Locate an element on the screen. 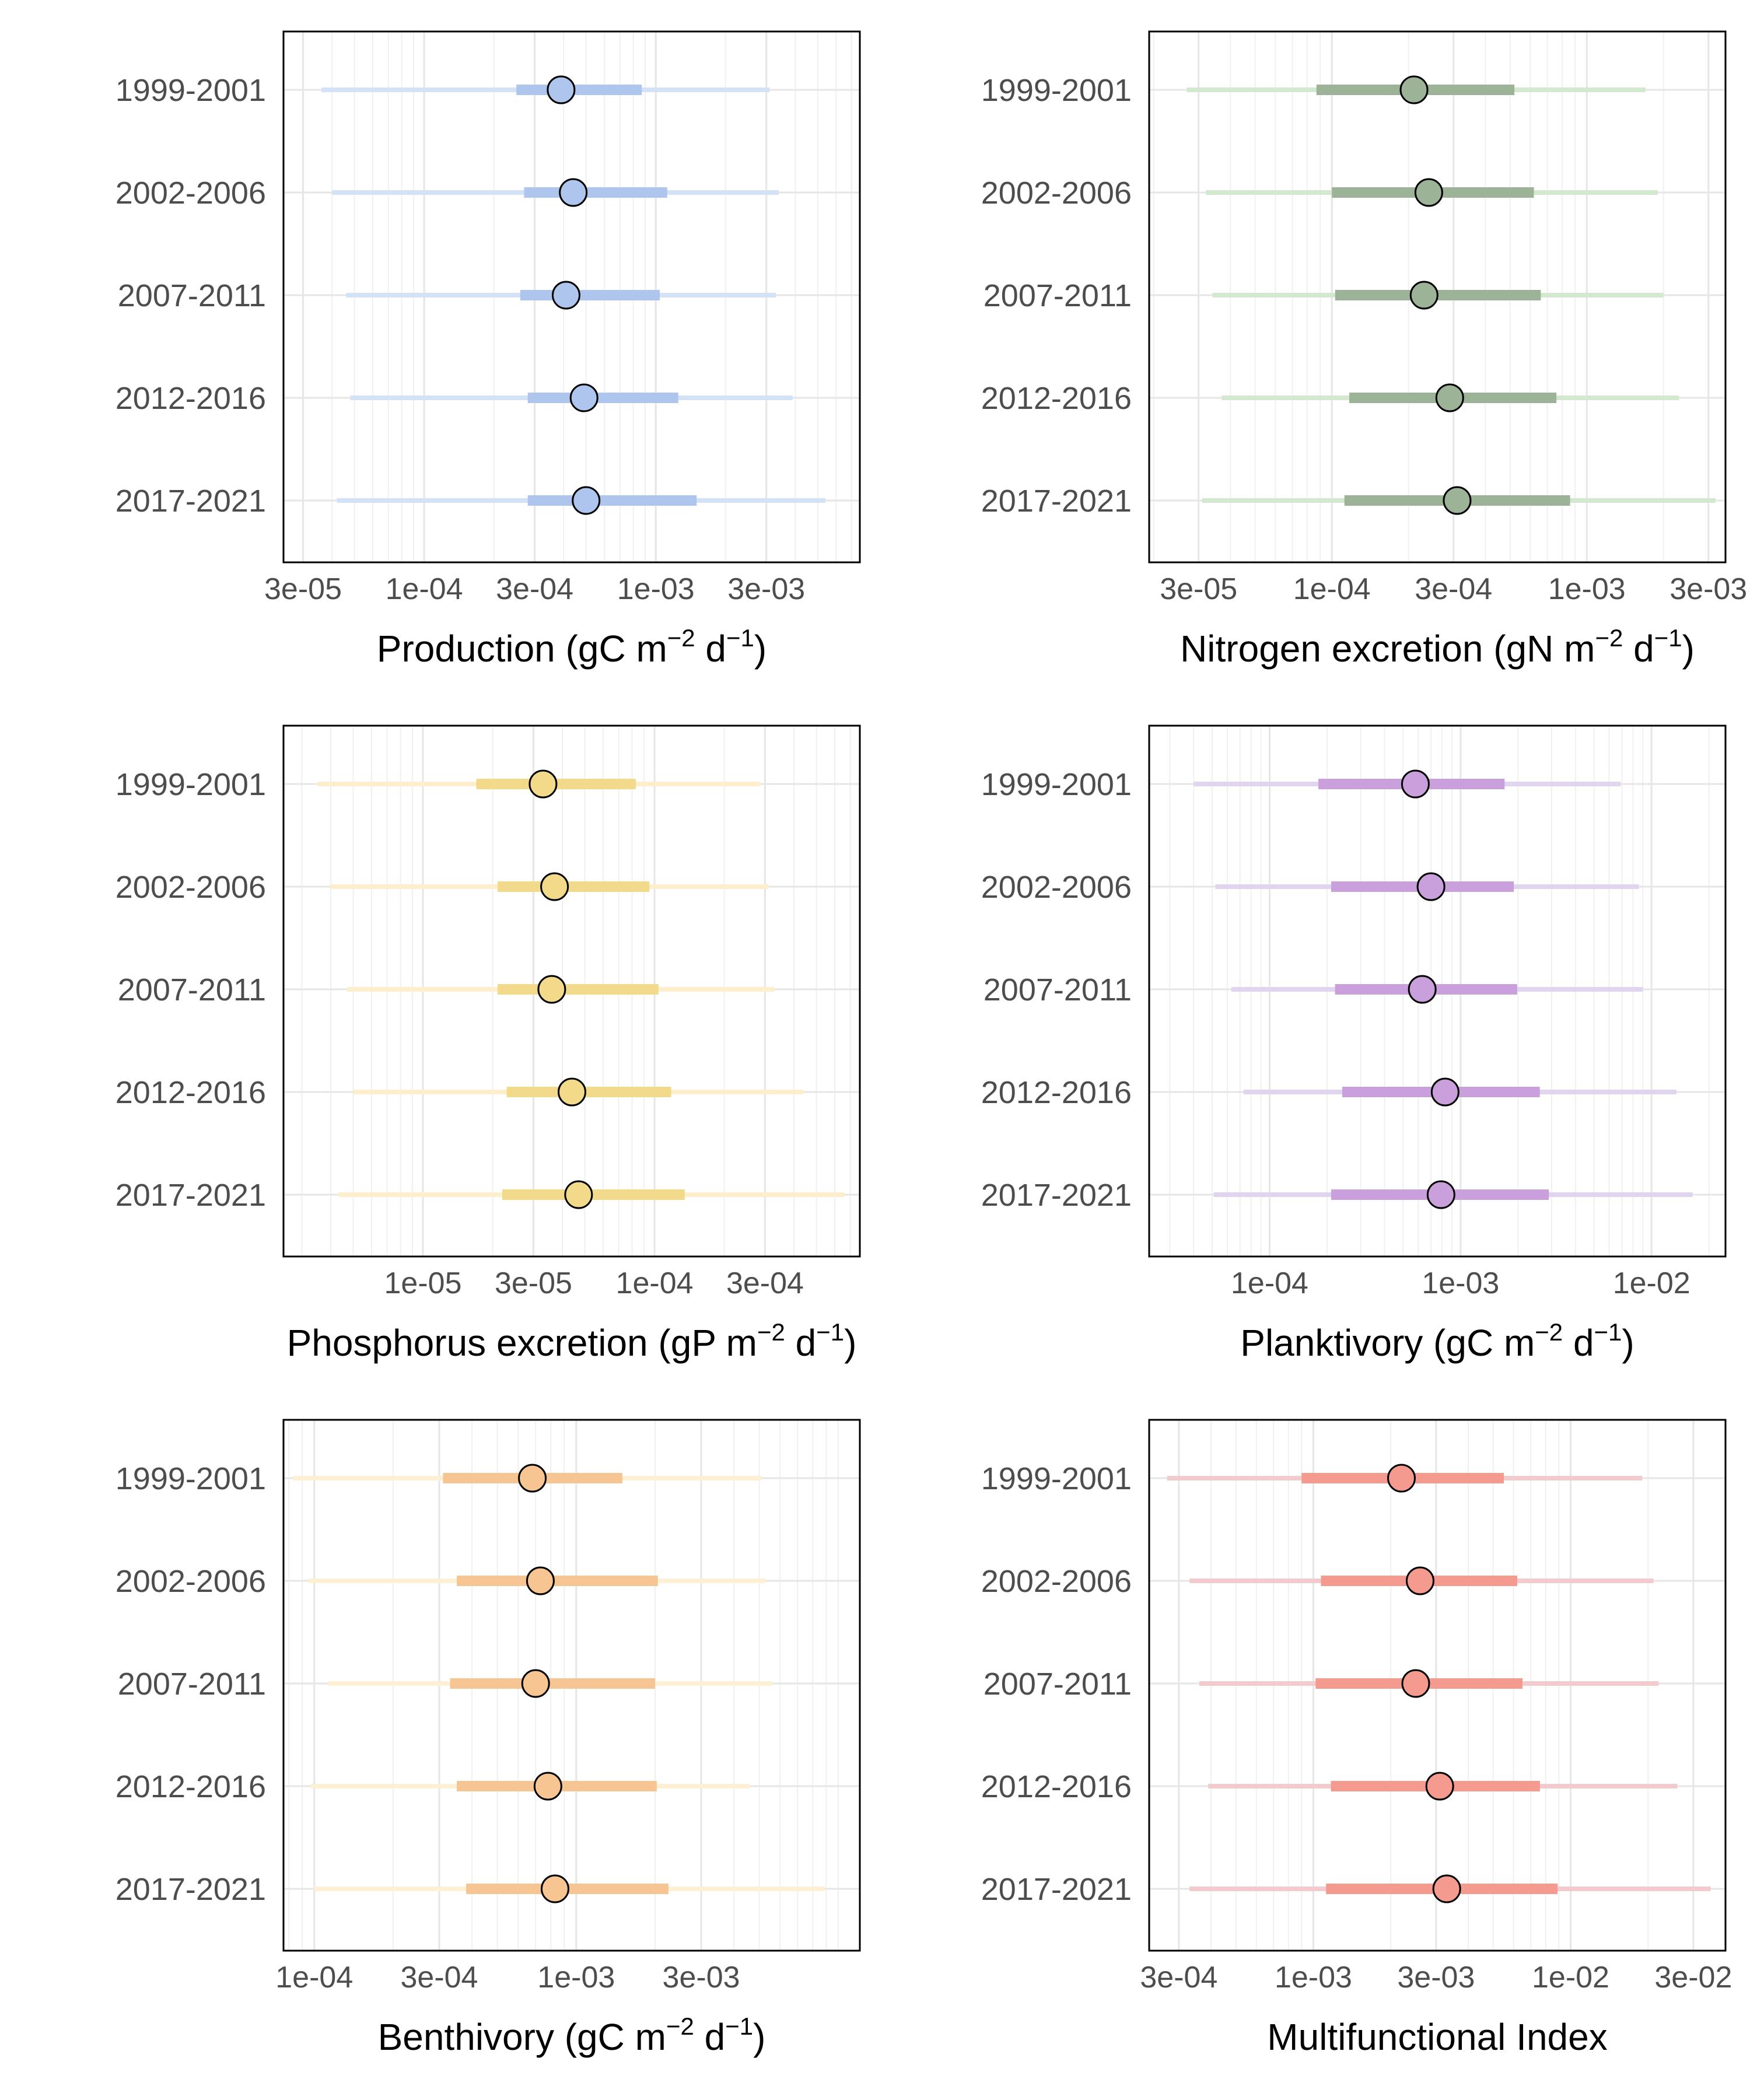 The width and height of the screenshot is (1750, 2100). x-axis-title: Planktivory (gC m−2 d−1) is located at coordinates (1437, 1341).